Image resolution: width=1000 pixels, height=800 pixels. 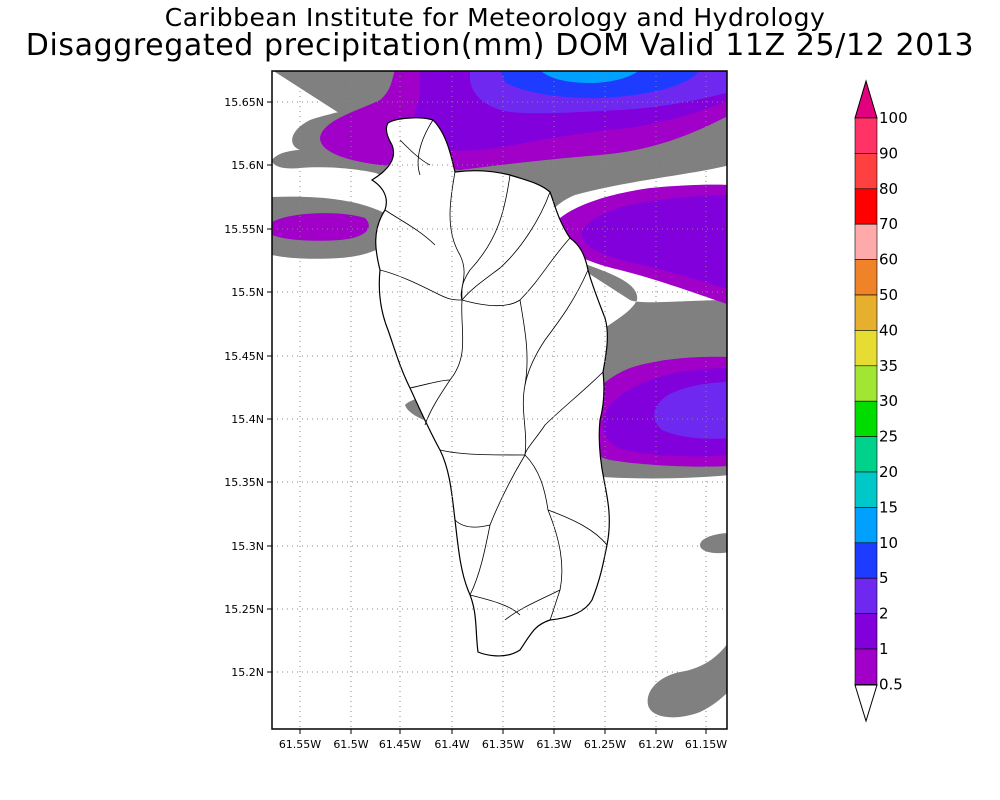 What do you see at coordinates (888, 295) in the screenshot?
I see `colorbar-label: 50` at bounding box center [888, 295].